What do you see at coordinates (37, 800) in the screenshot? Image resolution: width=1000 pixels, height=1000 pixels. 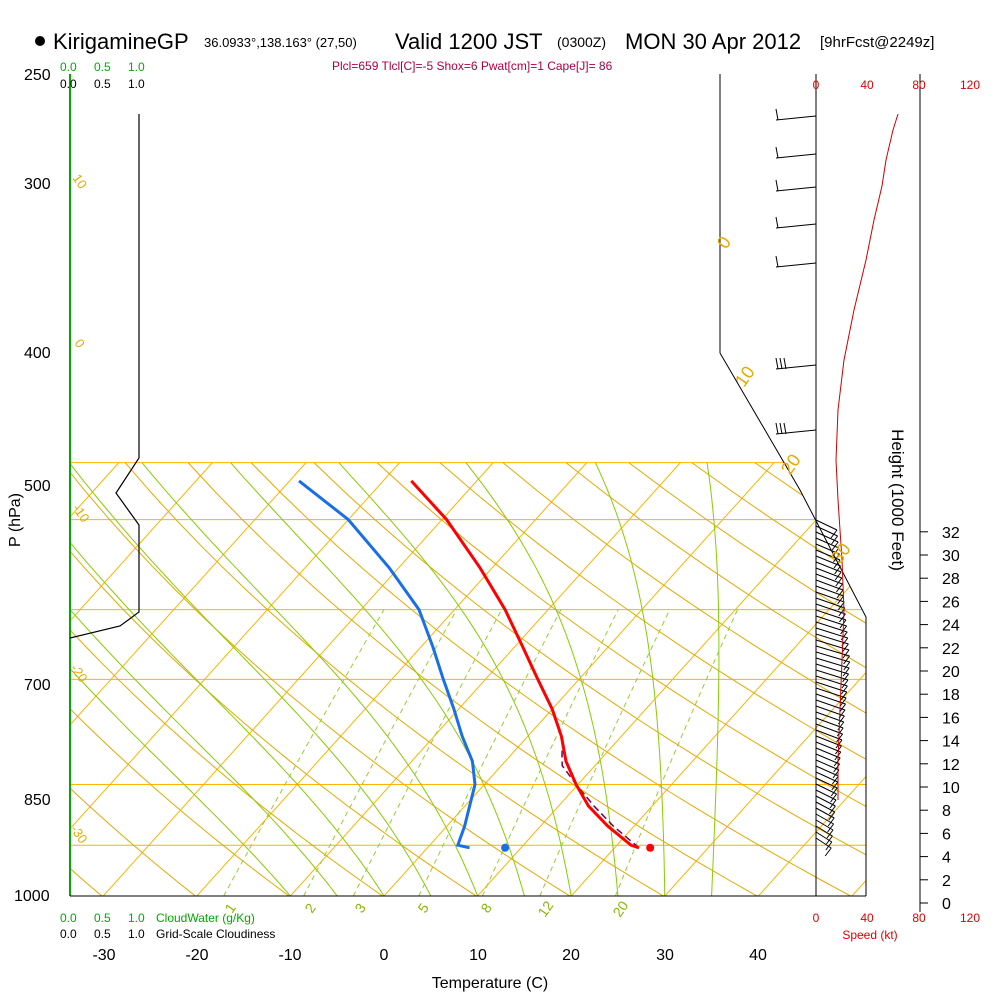 I see `pressure-tick: 850` at bounding box center [37, 800].